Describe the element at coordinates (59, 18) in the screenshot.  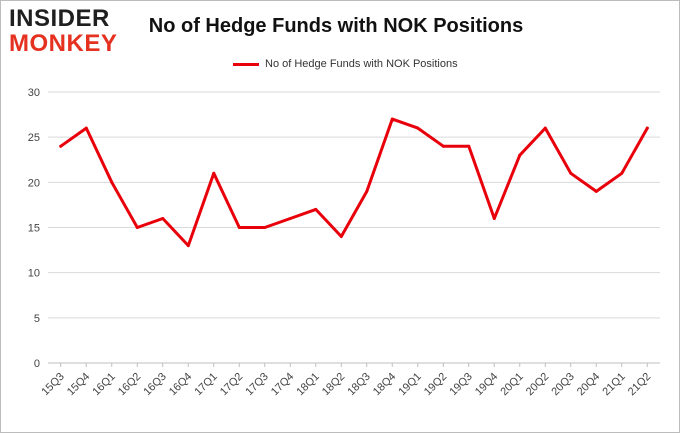
I see `logo-line-1: INSIDER` at that location.